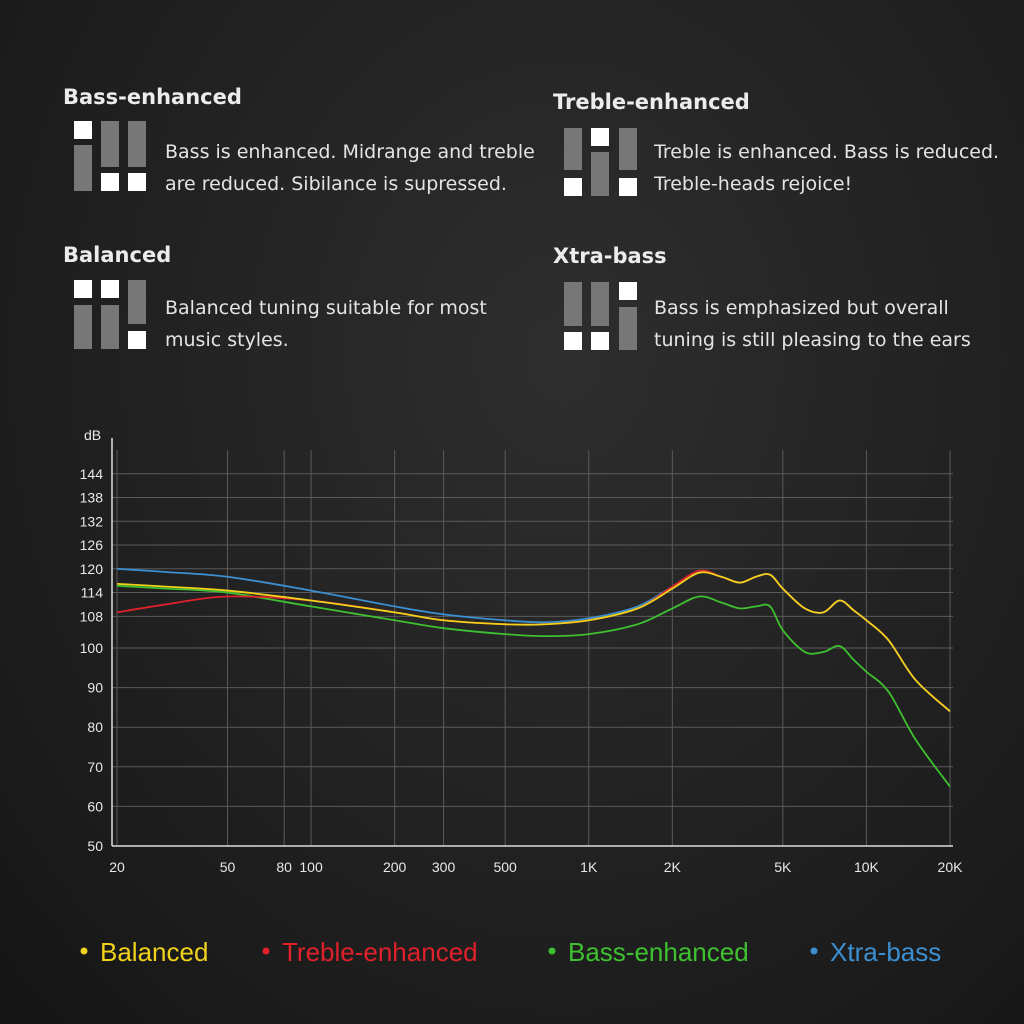 This screenshot has width=1024, height=1024. I want to click on y-tick-label: 50, so click(95, 846).